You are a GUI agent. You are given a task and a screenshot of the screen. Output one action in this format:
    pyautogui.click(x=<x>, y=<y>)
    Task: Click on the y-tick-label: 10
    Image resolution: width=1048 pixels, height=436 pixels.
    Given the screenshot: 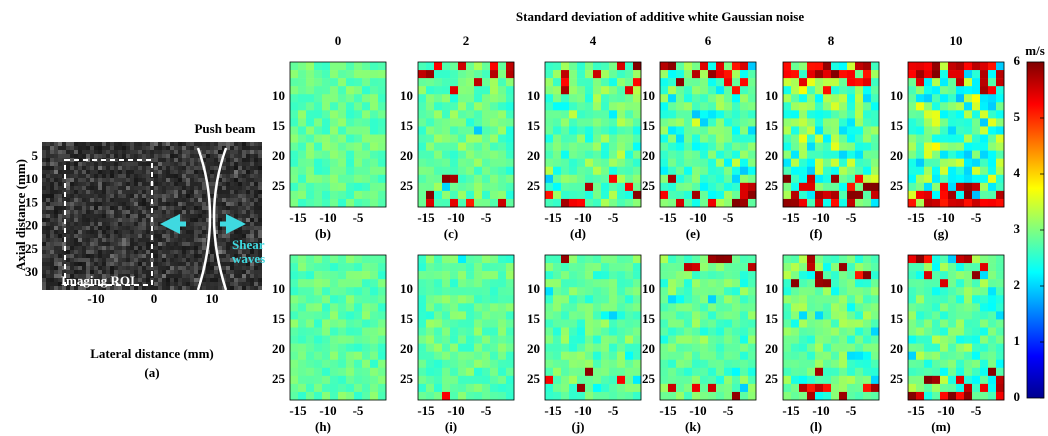 What is the action you would take?
    pyautogui.click(x=278, y=95)
    